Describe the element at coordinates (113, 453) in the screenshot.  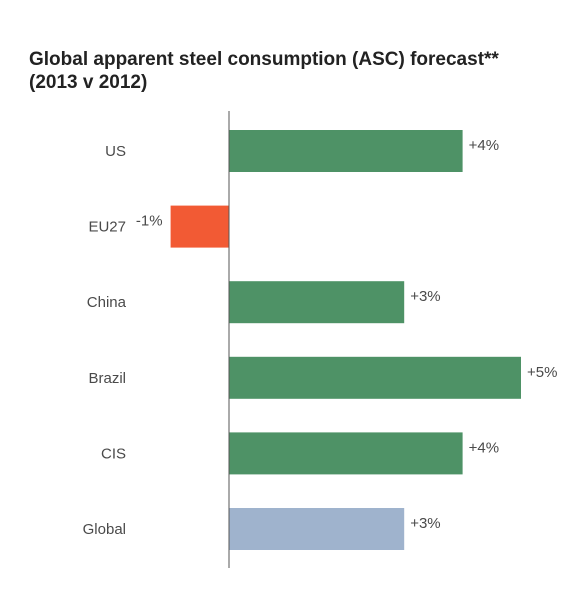
I see `category-label-cis: CIS` at that location.